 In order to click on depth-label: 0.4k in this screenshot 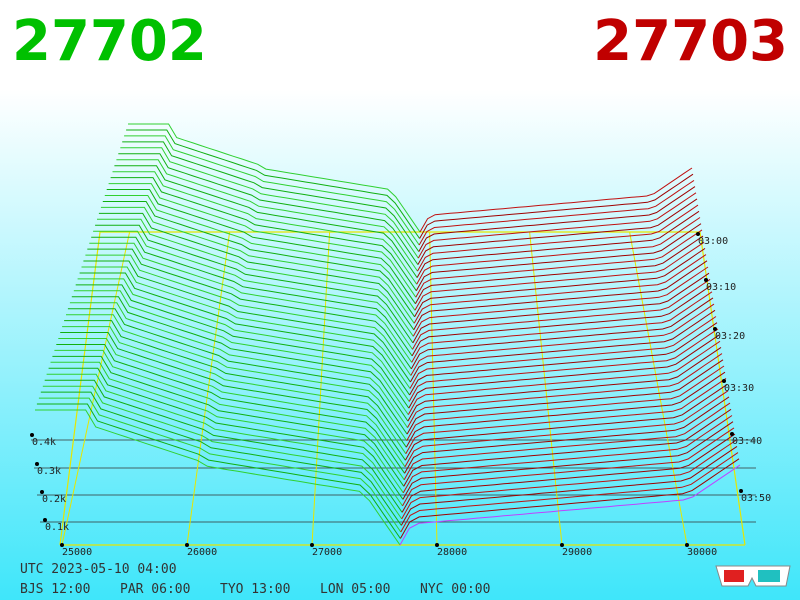, I will do `click(44, 442)`.